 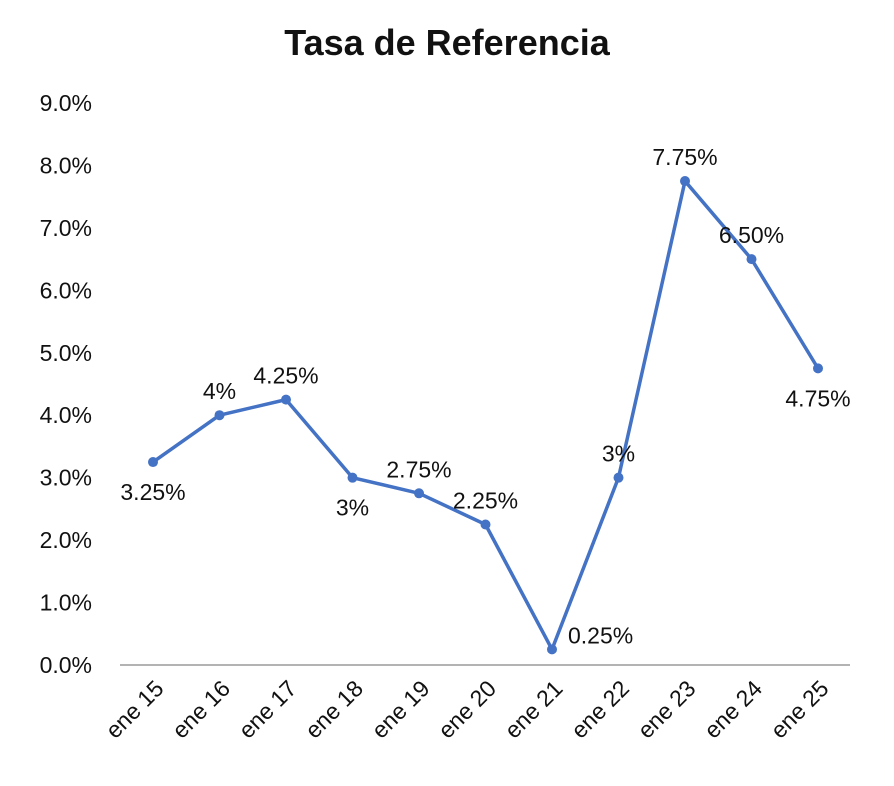 What do you see at coordinates (219, 391) in the screenshot?
I see `data-label: 4%` at bounding box center [219, 391].